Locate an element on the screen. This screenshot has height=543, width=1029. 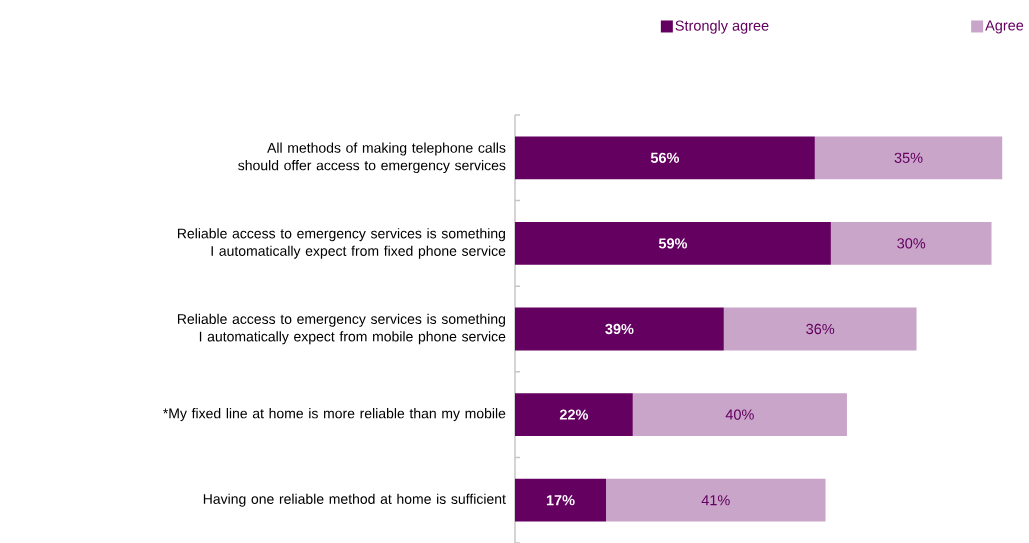
data-label: 30% is located at coordinates (911, 243).